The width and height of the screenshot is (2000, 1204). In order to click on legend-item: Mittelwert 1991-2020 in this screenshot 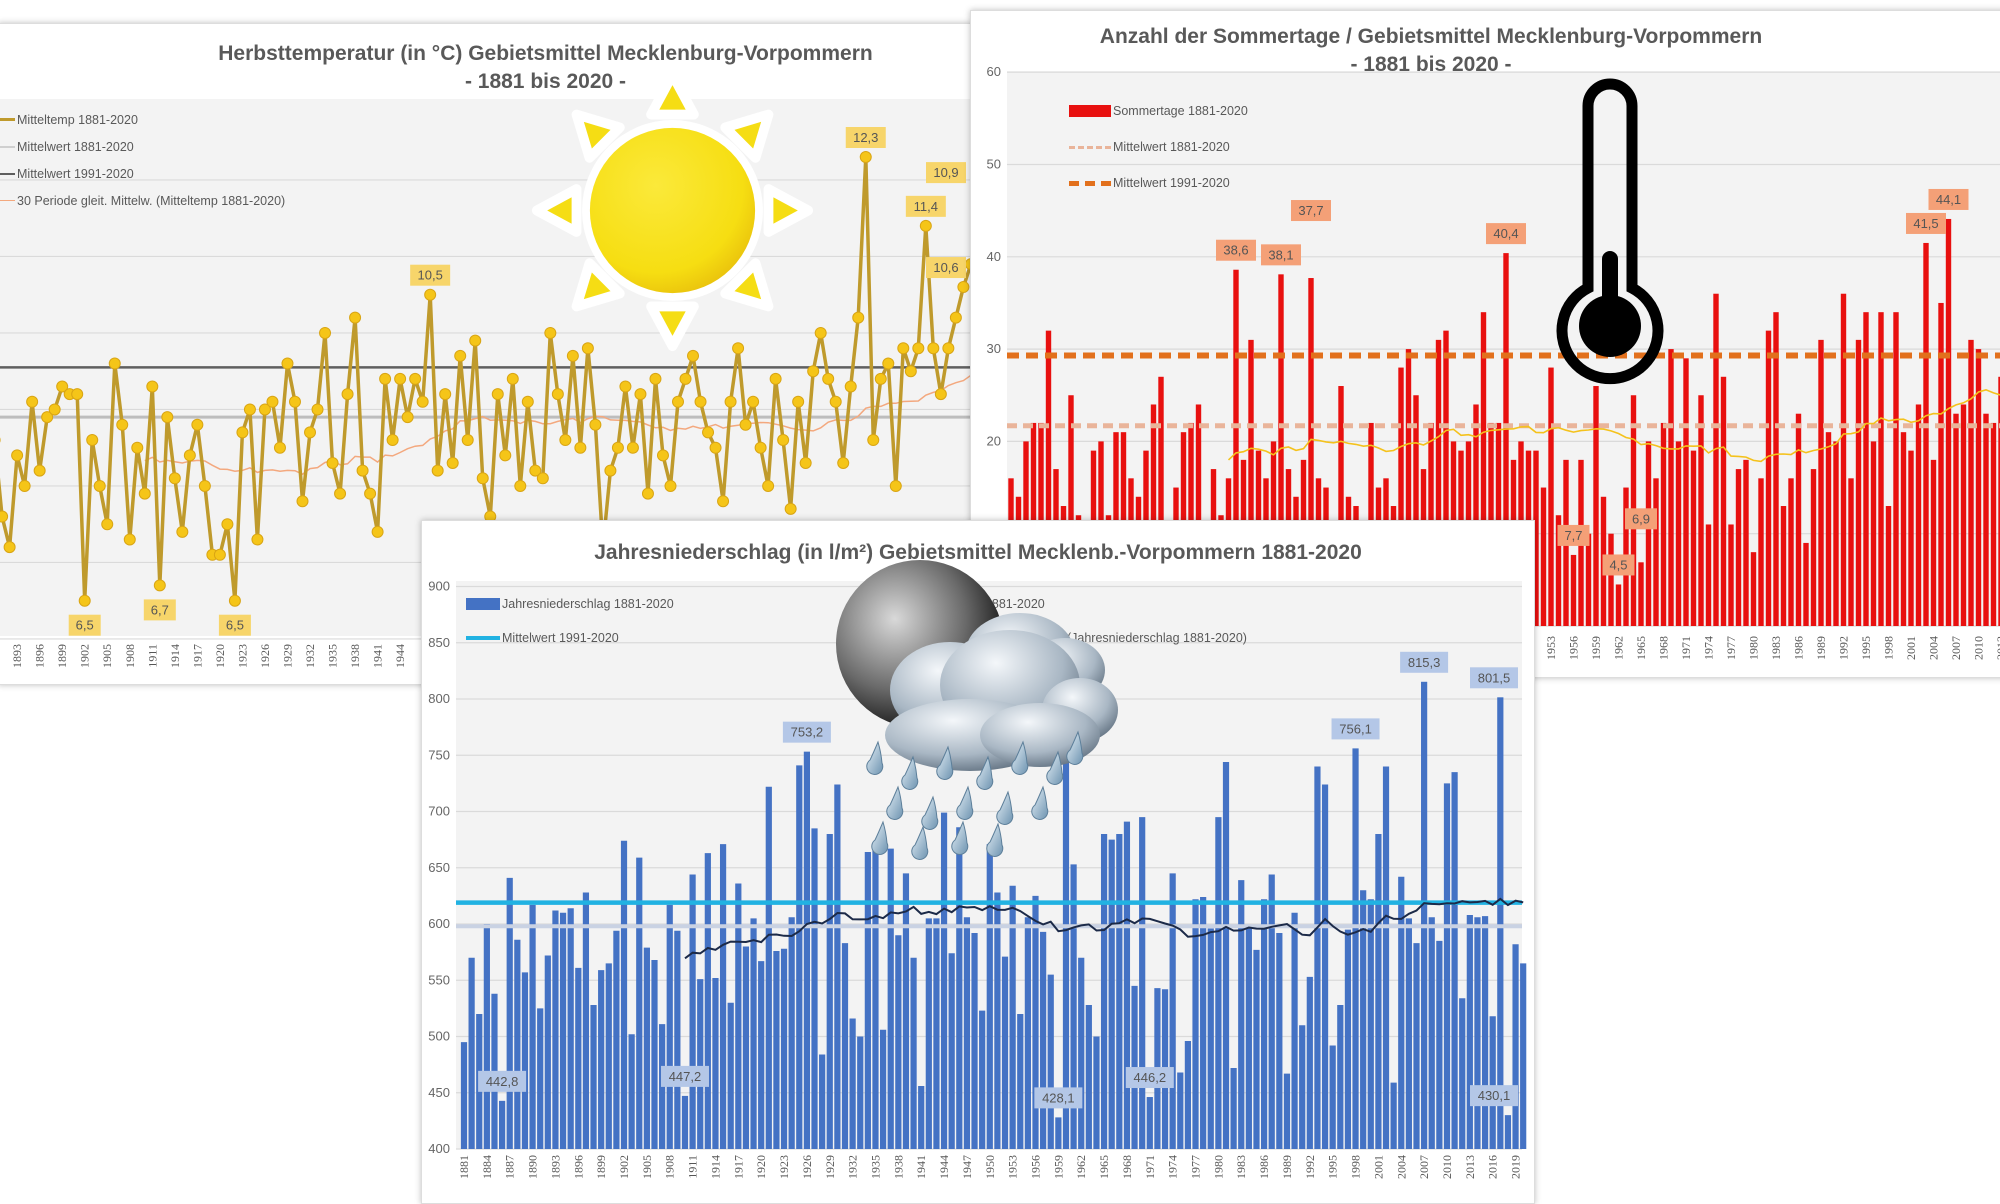, I will do `click(570, 638)`.